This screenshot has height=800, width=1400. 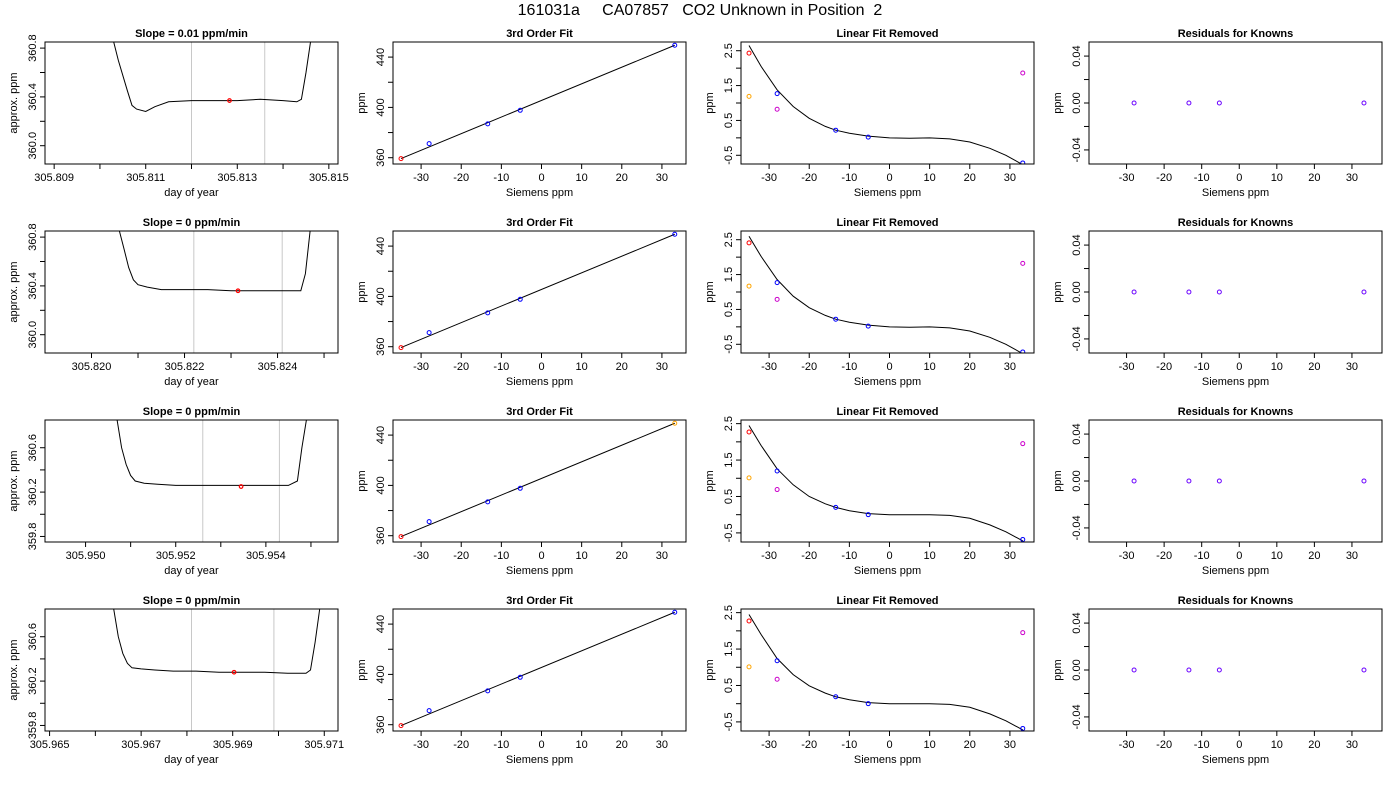 What do you see at coordinates (887, 292) in the screenshot?
I see `plot-frame` at bounding box center [887, 292].